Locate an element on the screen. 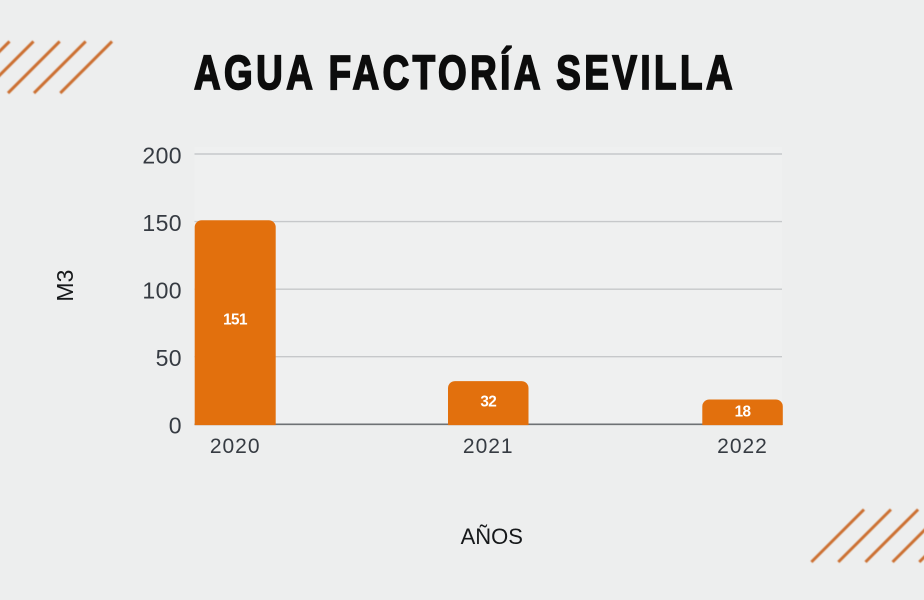 This screenshot has height=600, width=924. svg-text: AGUA FACTORÍA SEVILLA is located at coordinates (465, 73).